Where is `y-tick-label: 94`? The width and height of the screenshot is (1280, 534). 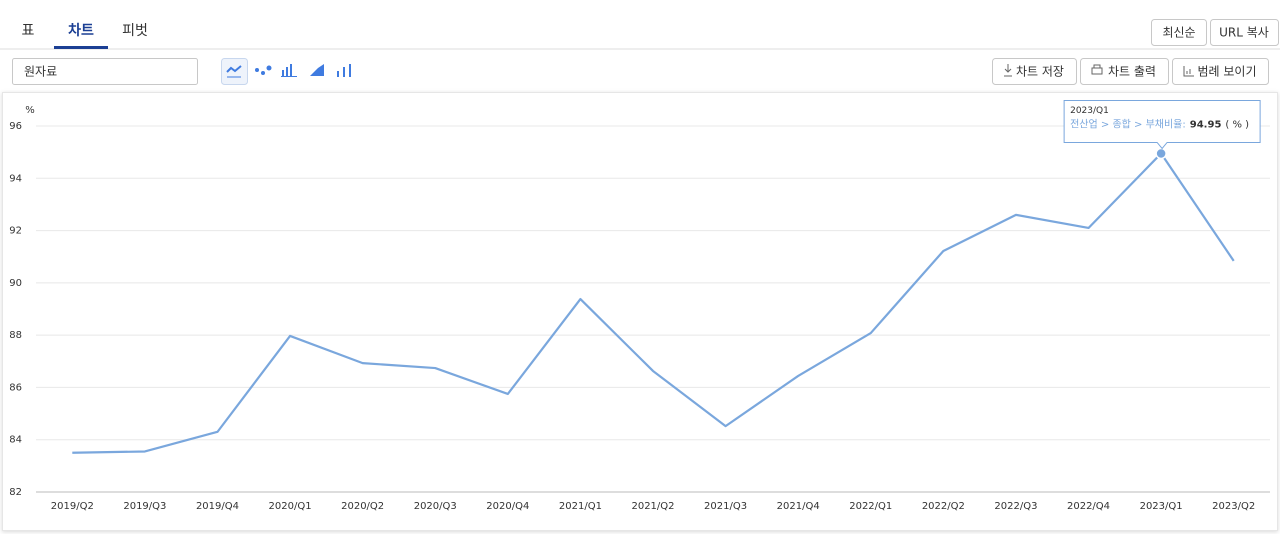 y-tick-label: 94 is located at coordinates (15, 178).